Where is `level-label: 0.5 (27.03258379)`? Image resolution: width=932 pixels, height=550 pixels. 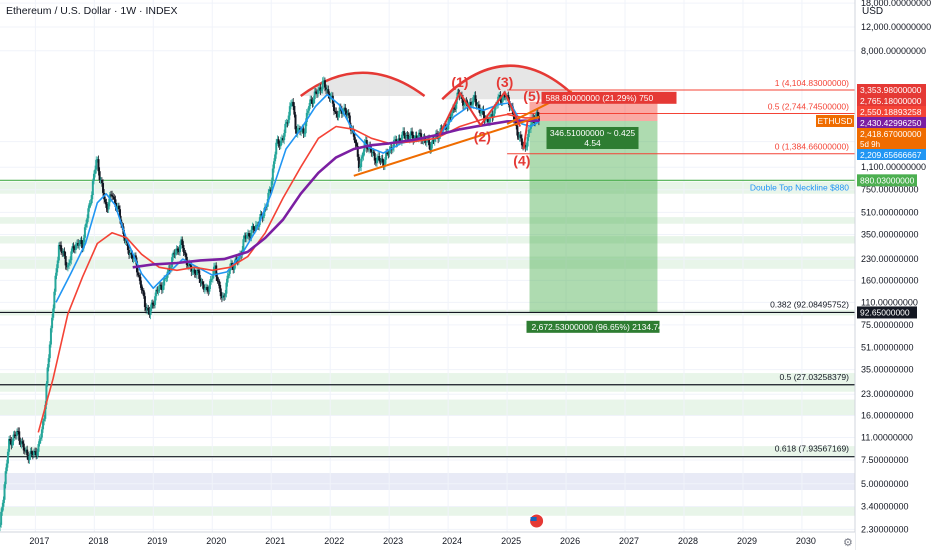 level-label: 0.5 (27.03258379) is located at coordinates (815, 377).